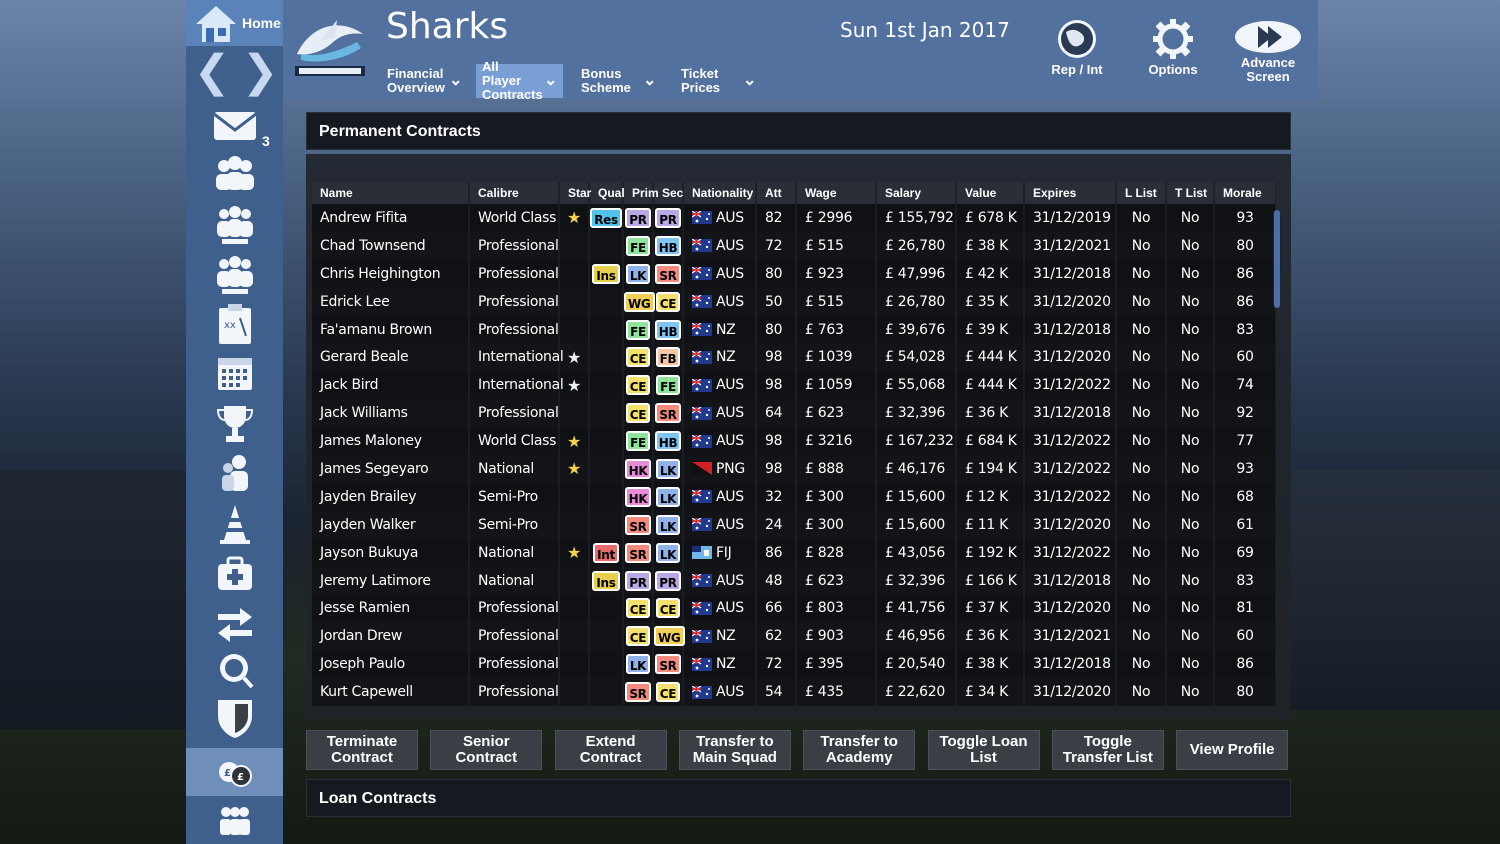 Image resolution: width=1500 pixels, height=844 pixels. Describe the element at coordinates (1141, 496) in the screenshot. I see `cell-llist: No` at that location.